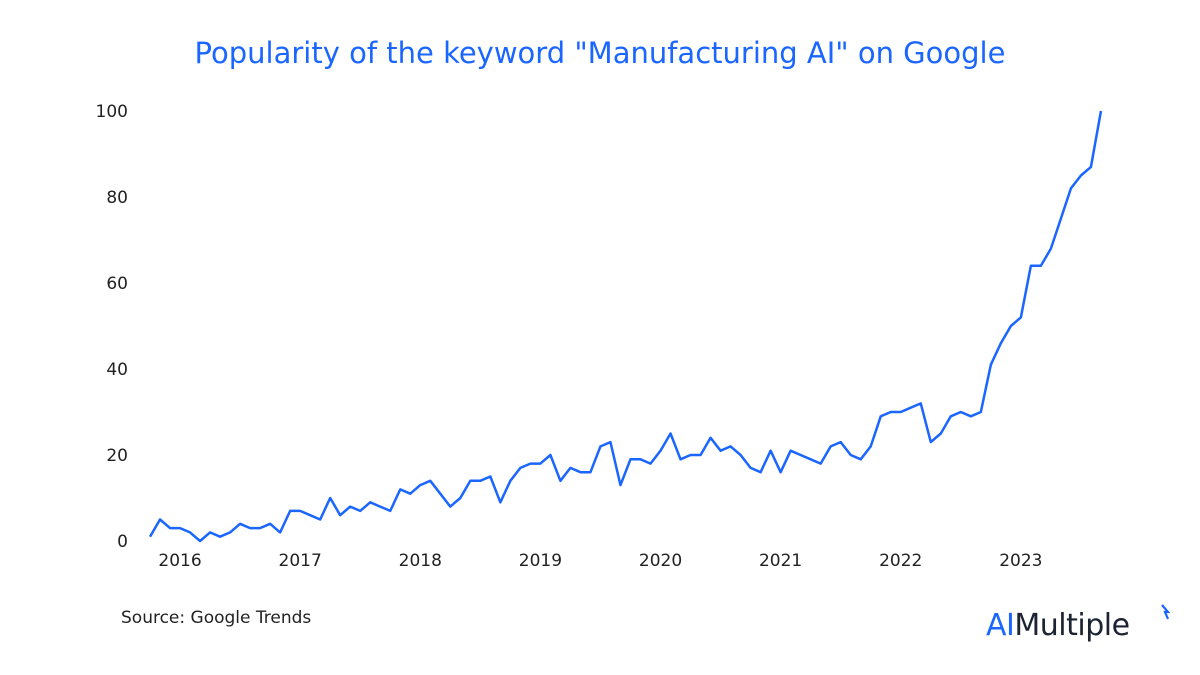 The width and height of the screenshot is (1200, 675). I want to click on source-note: Source: Google Trends, so click(216, 618).